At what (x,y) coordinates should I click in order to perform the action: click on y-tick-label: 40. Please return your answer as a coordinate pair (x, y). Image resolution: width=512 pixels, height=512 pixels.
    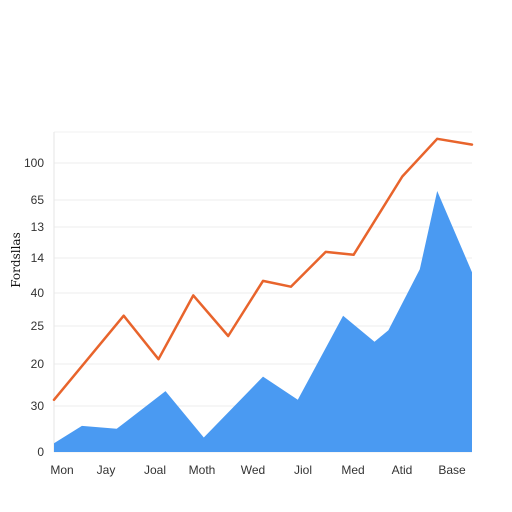
    Looking at the image, I should click on (38, 293).